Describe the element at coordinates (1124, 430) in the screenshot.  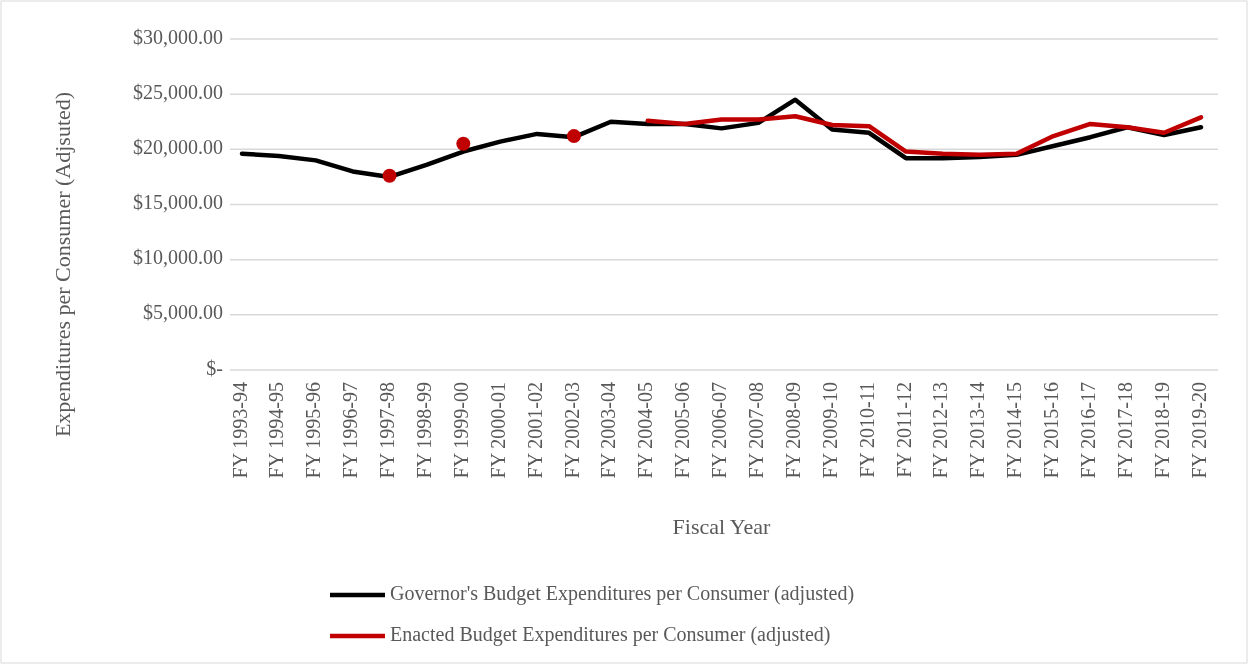
I see `x-tick-label: FY 2017-18` at that location.